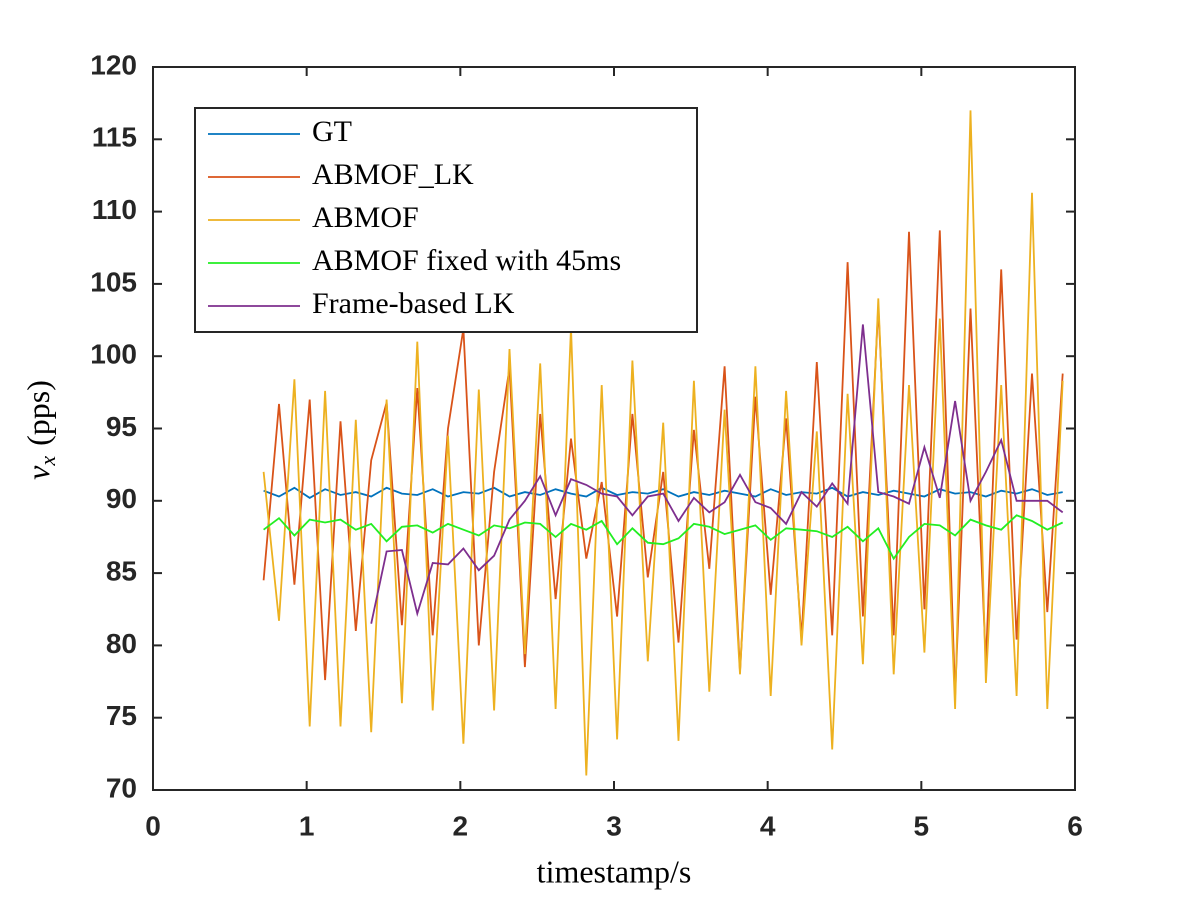  I want to click on y-label-var: v, so click(38, 472).